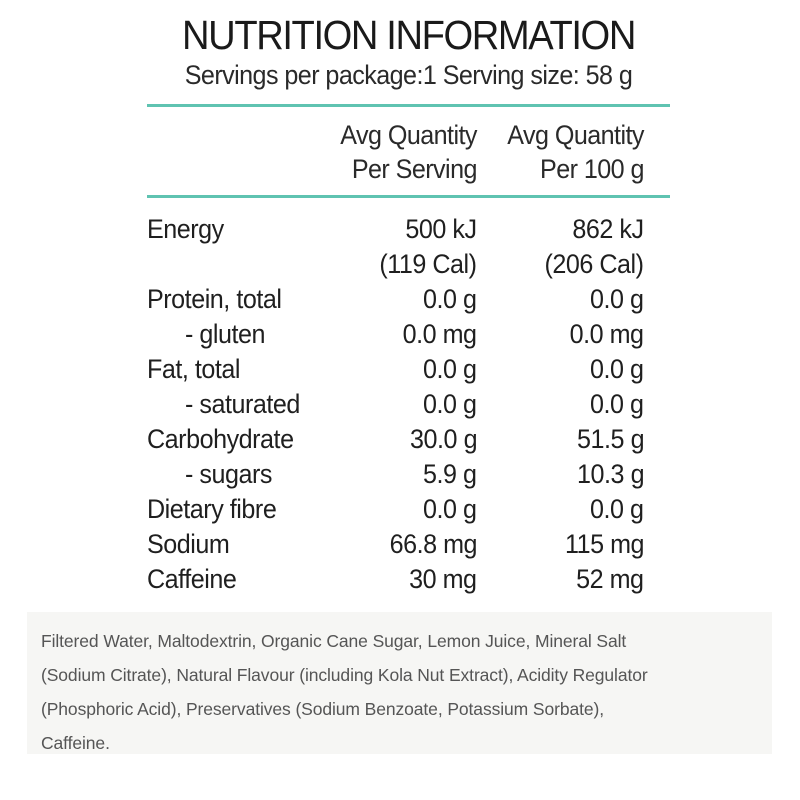  What do you see at coordinates (228, 474) in the screenshot?
I see `nutrient-label: - sugars` at bounding box center [228, 474].